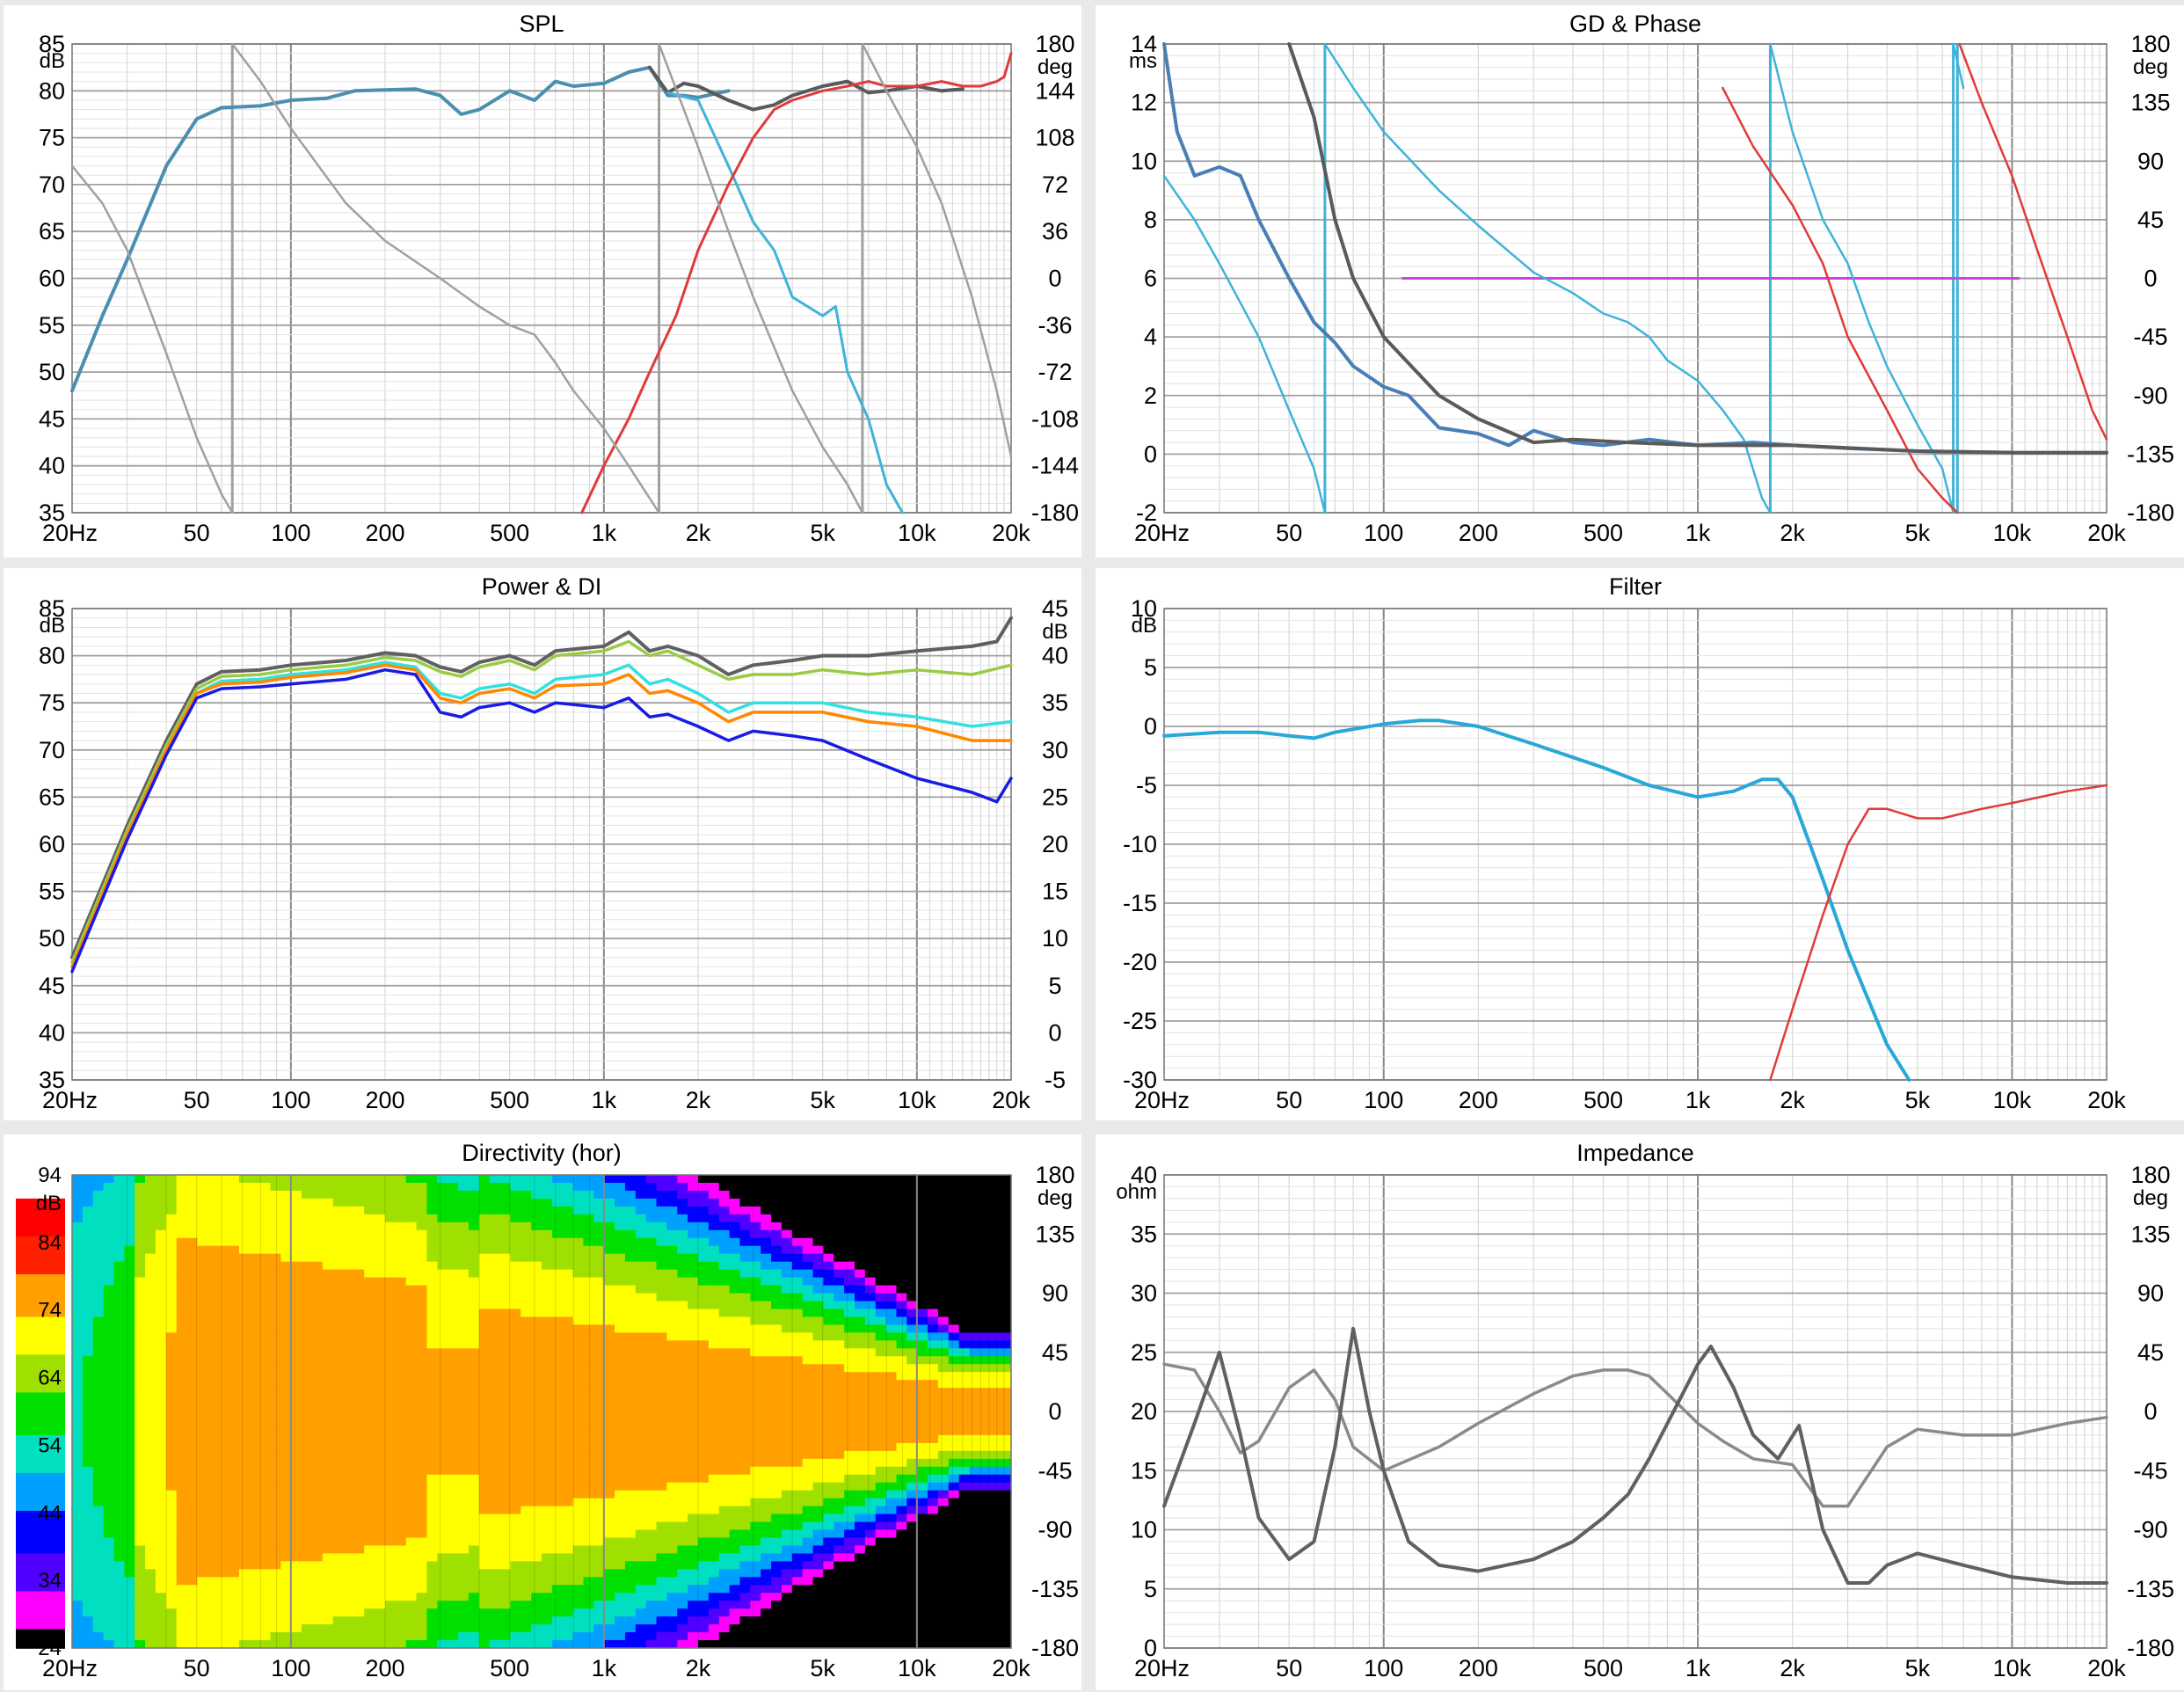 The height and width of the screenshot is (1692, 2184). What do you see at coordinates (1054, 632) in the screenshot?
I see `y2-unit-label: dB` at bounding box center [1054, 632].